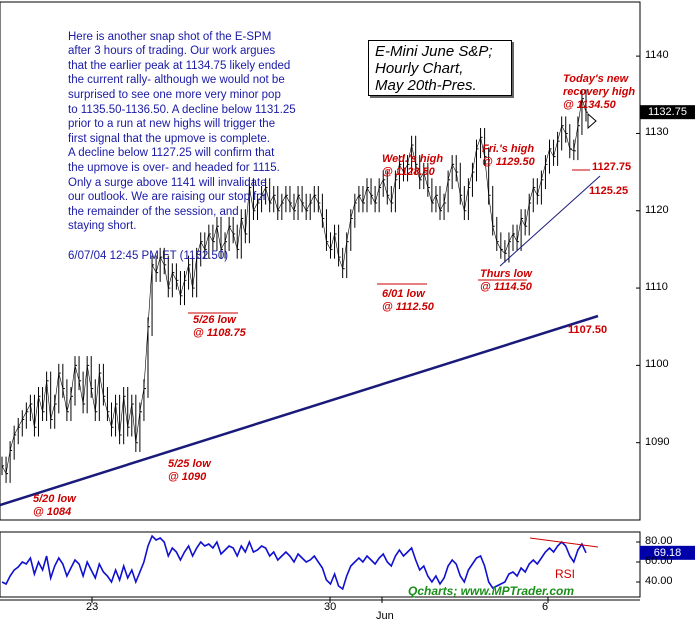 Image resolution: width=695 pixels, height=626 pixels. Describe the element at coordinates (54, 505) in the screenshot. I see `annotation-may20-low: 5/20 low @ 1084` at that location.